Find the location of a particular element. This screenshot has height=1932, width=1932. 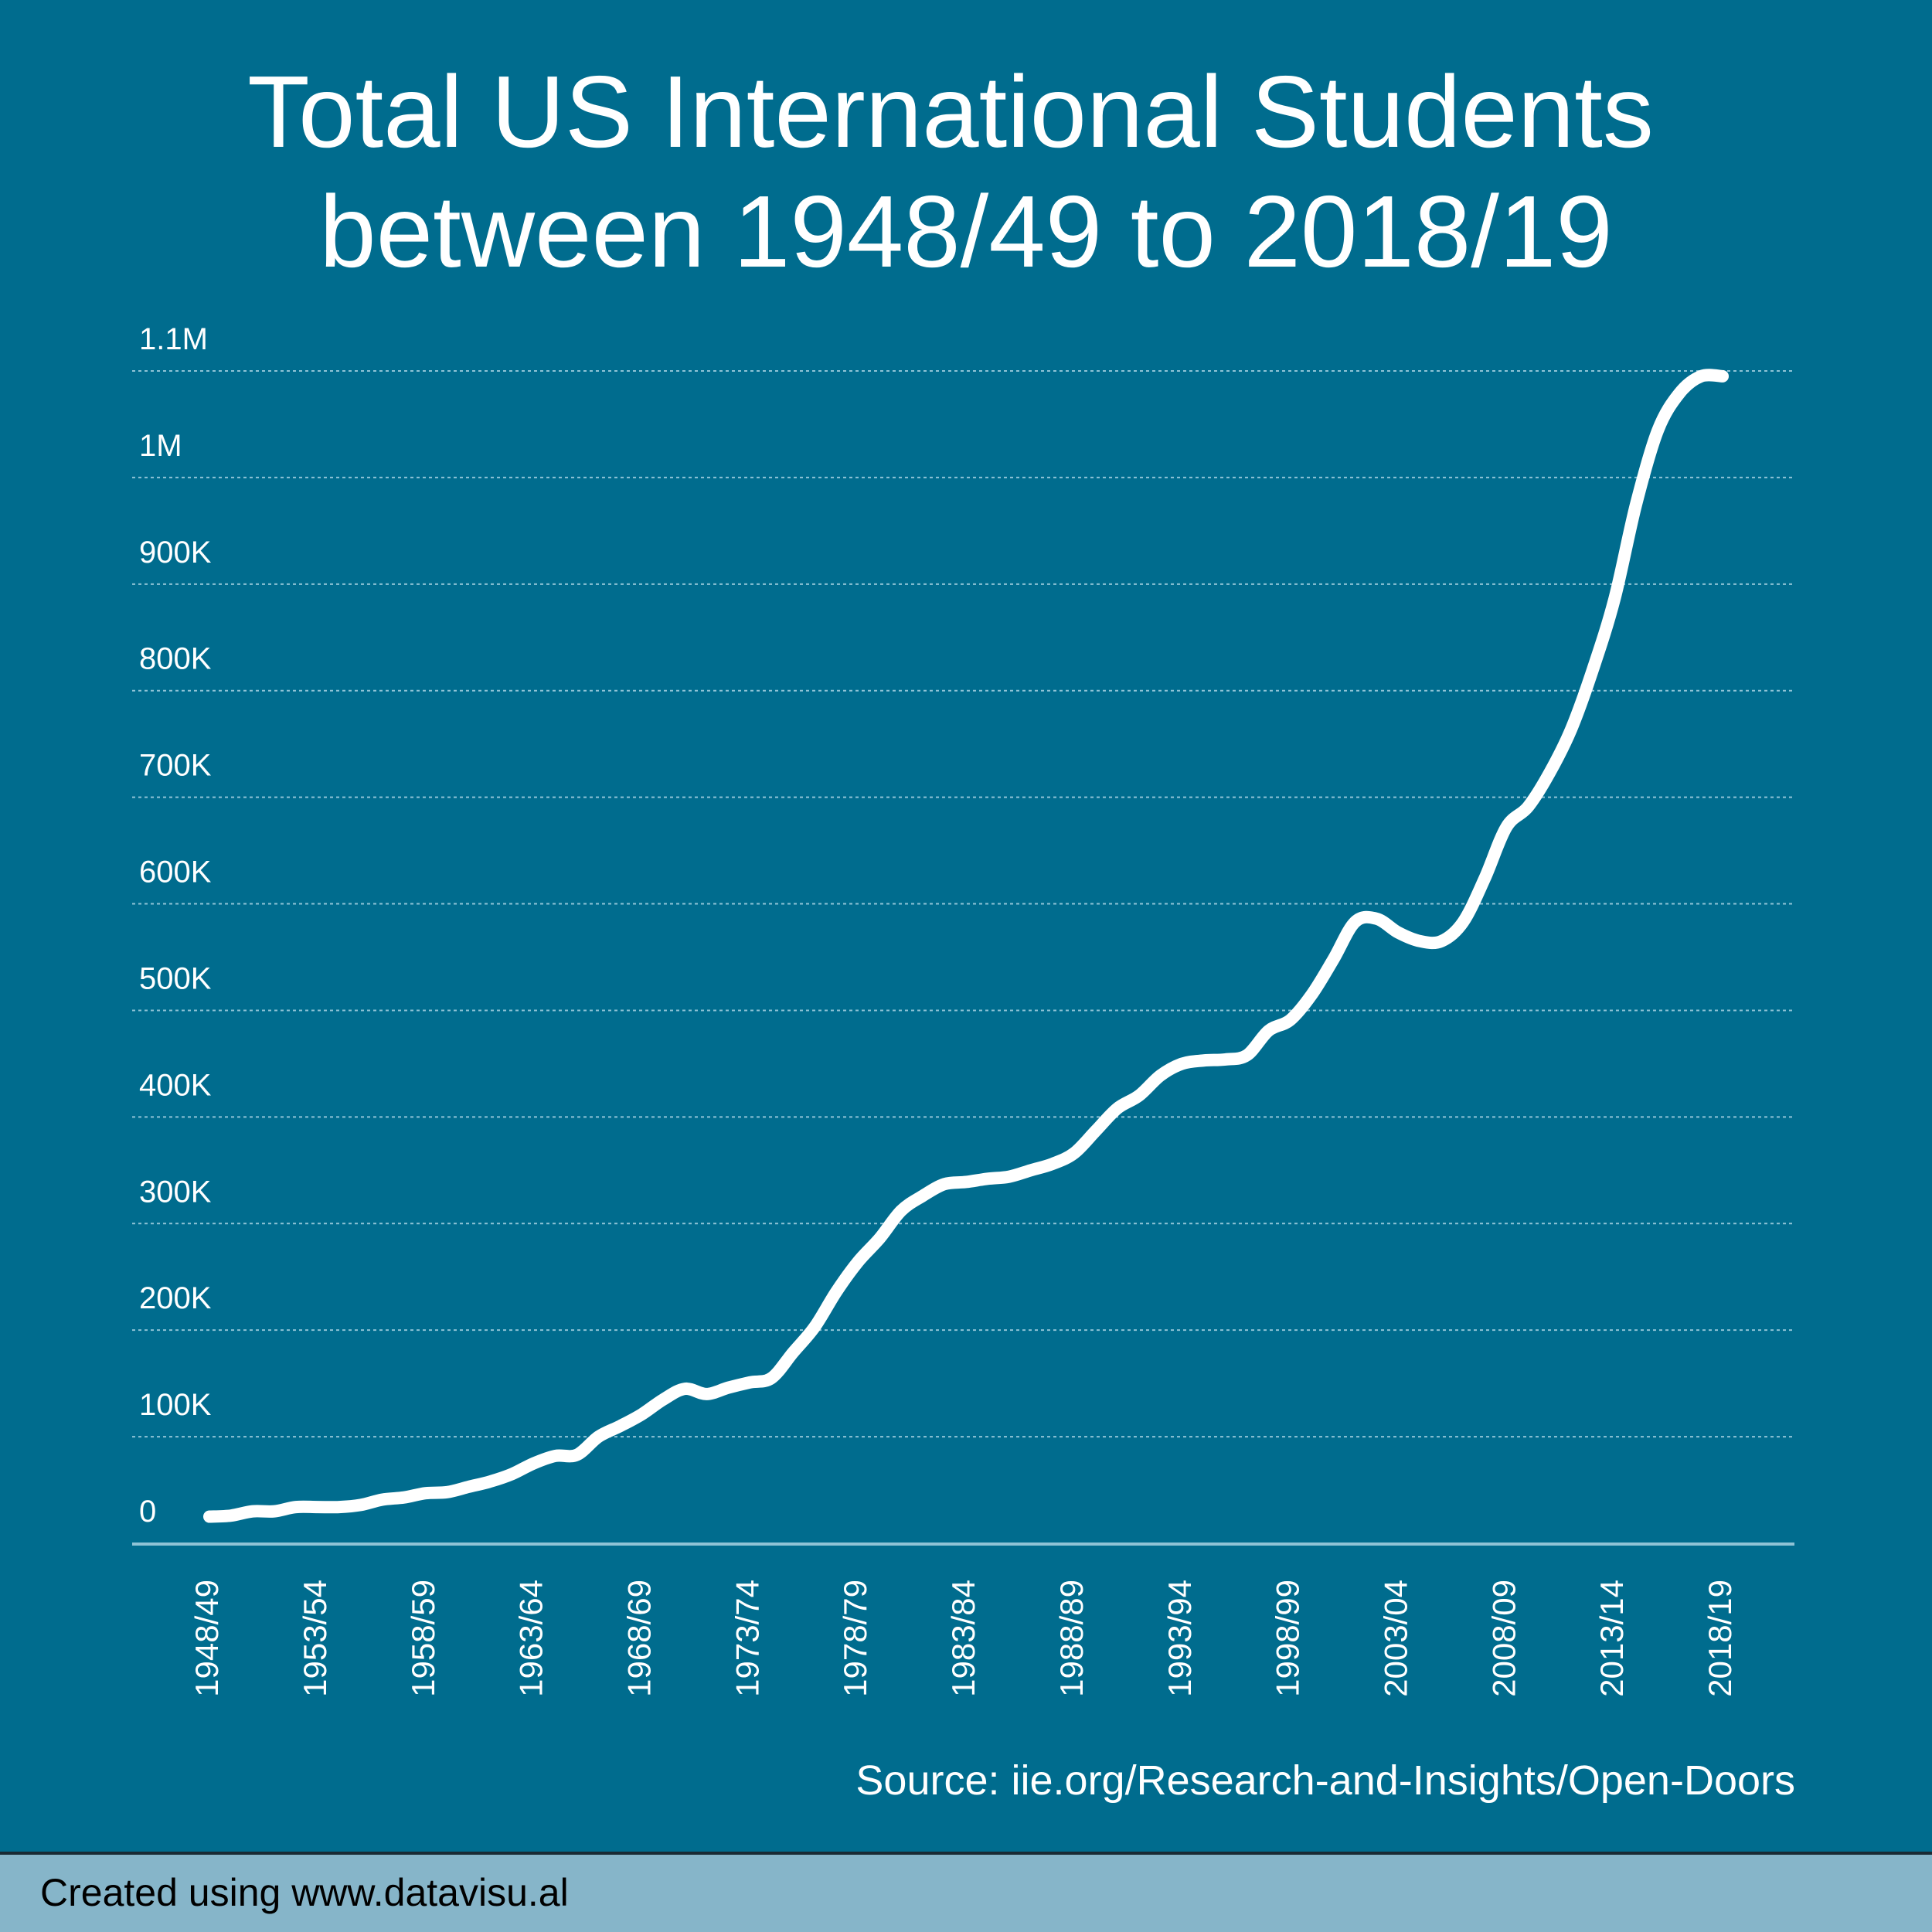

footer-bar is located at coordinates (966, 1892).